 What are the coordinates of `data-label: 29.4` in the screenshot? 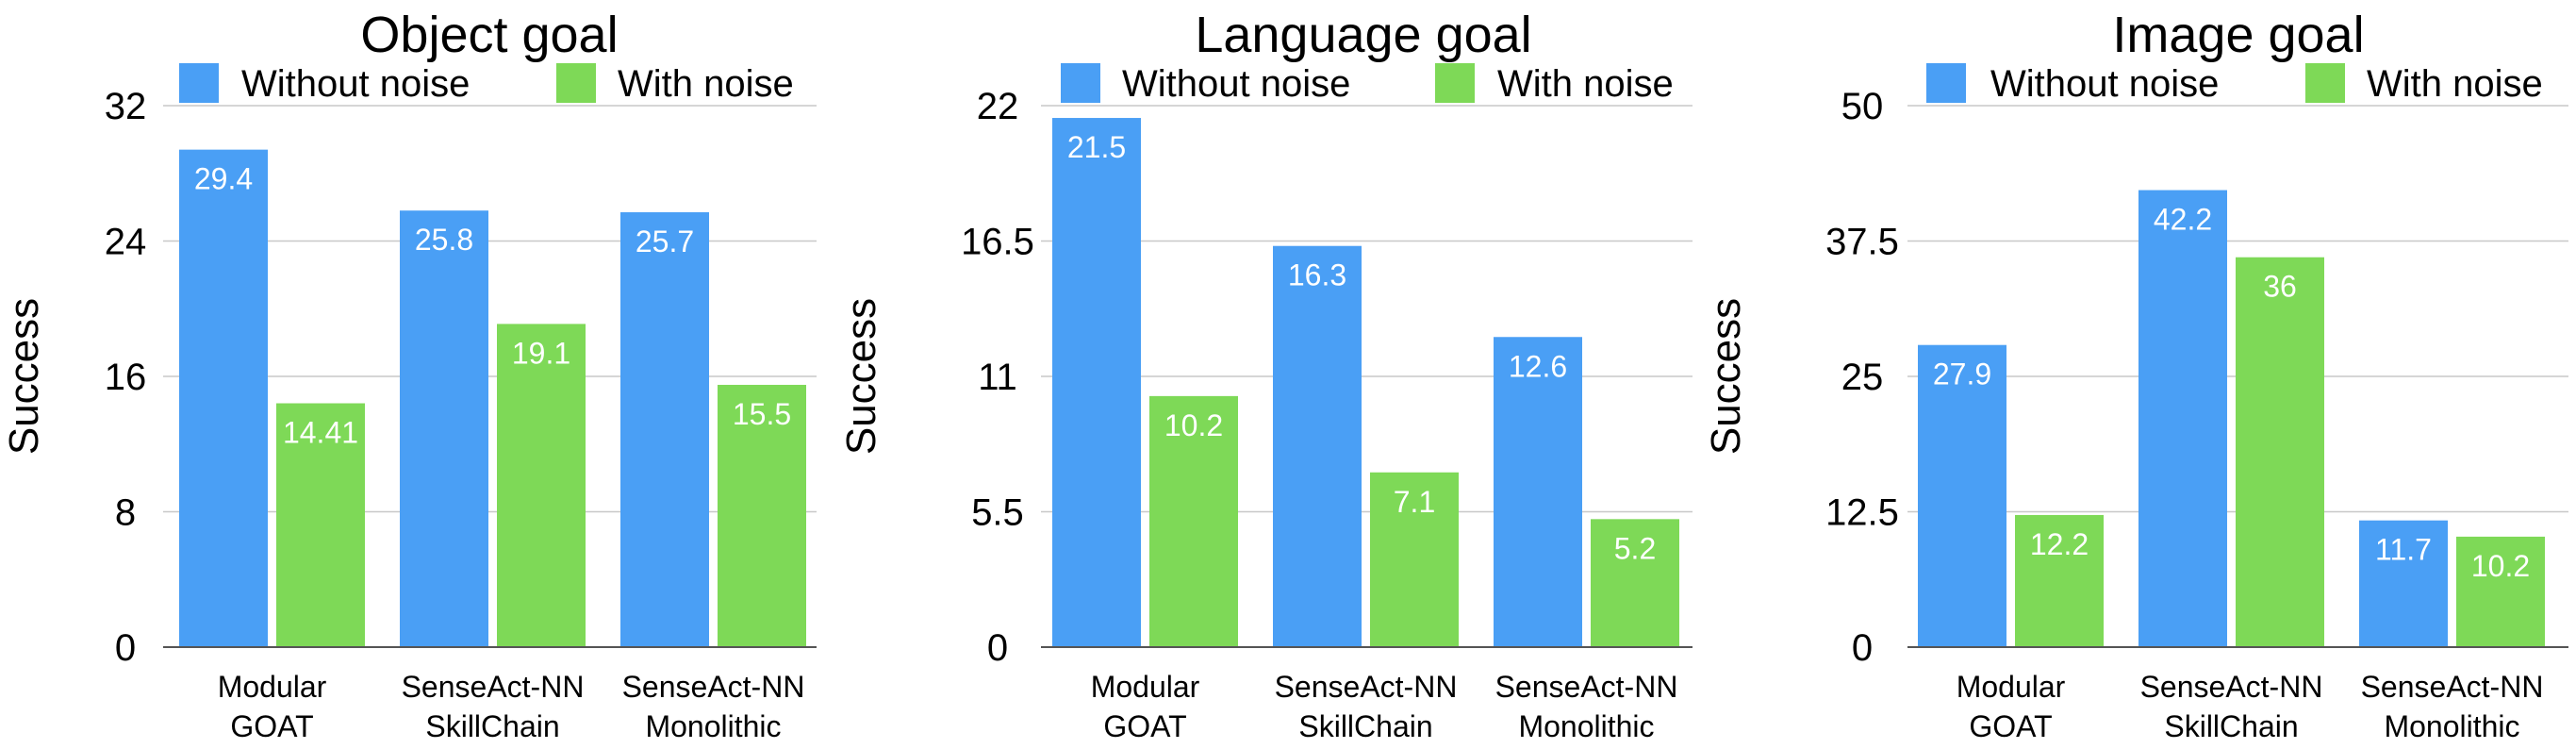 It's located at (223, 179).